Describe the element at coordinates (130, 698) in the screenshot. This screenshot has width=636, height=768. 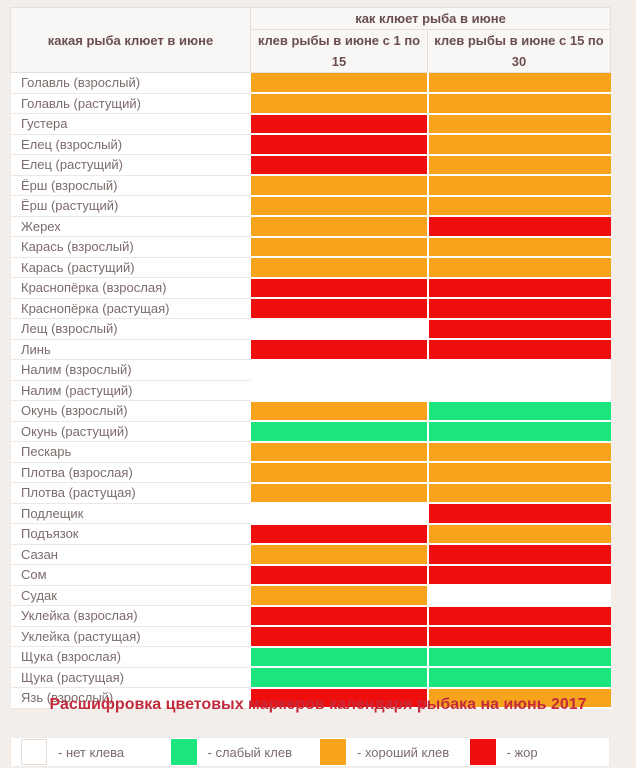
I see `fish-name-cell: Язь (взрослый)` at that location.